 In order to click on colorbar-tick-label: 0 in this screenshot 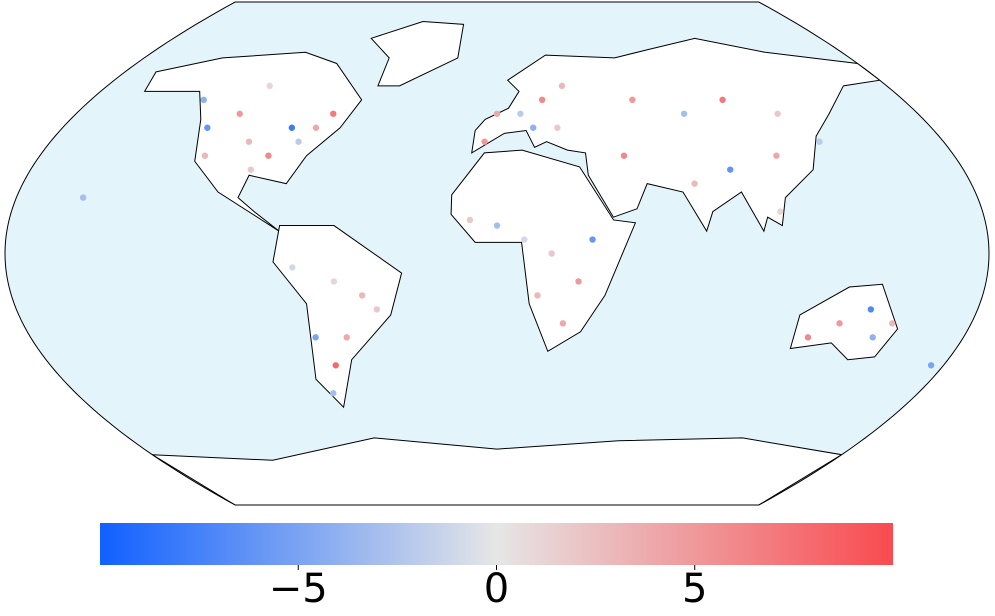, I will do `click(496, 589)`.